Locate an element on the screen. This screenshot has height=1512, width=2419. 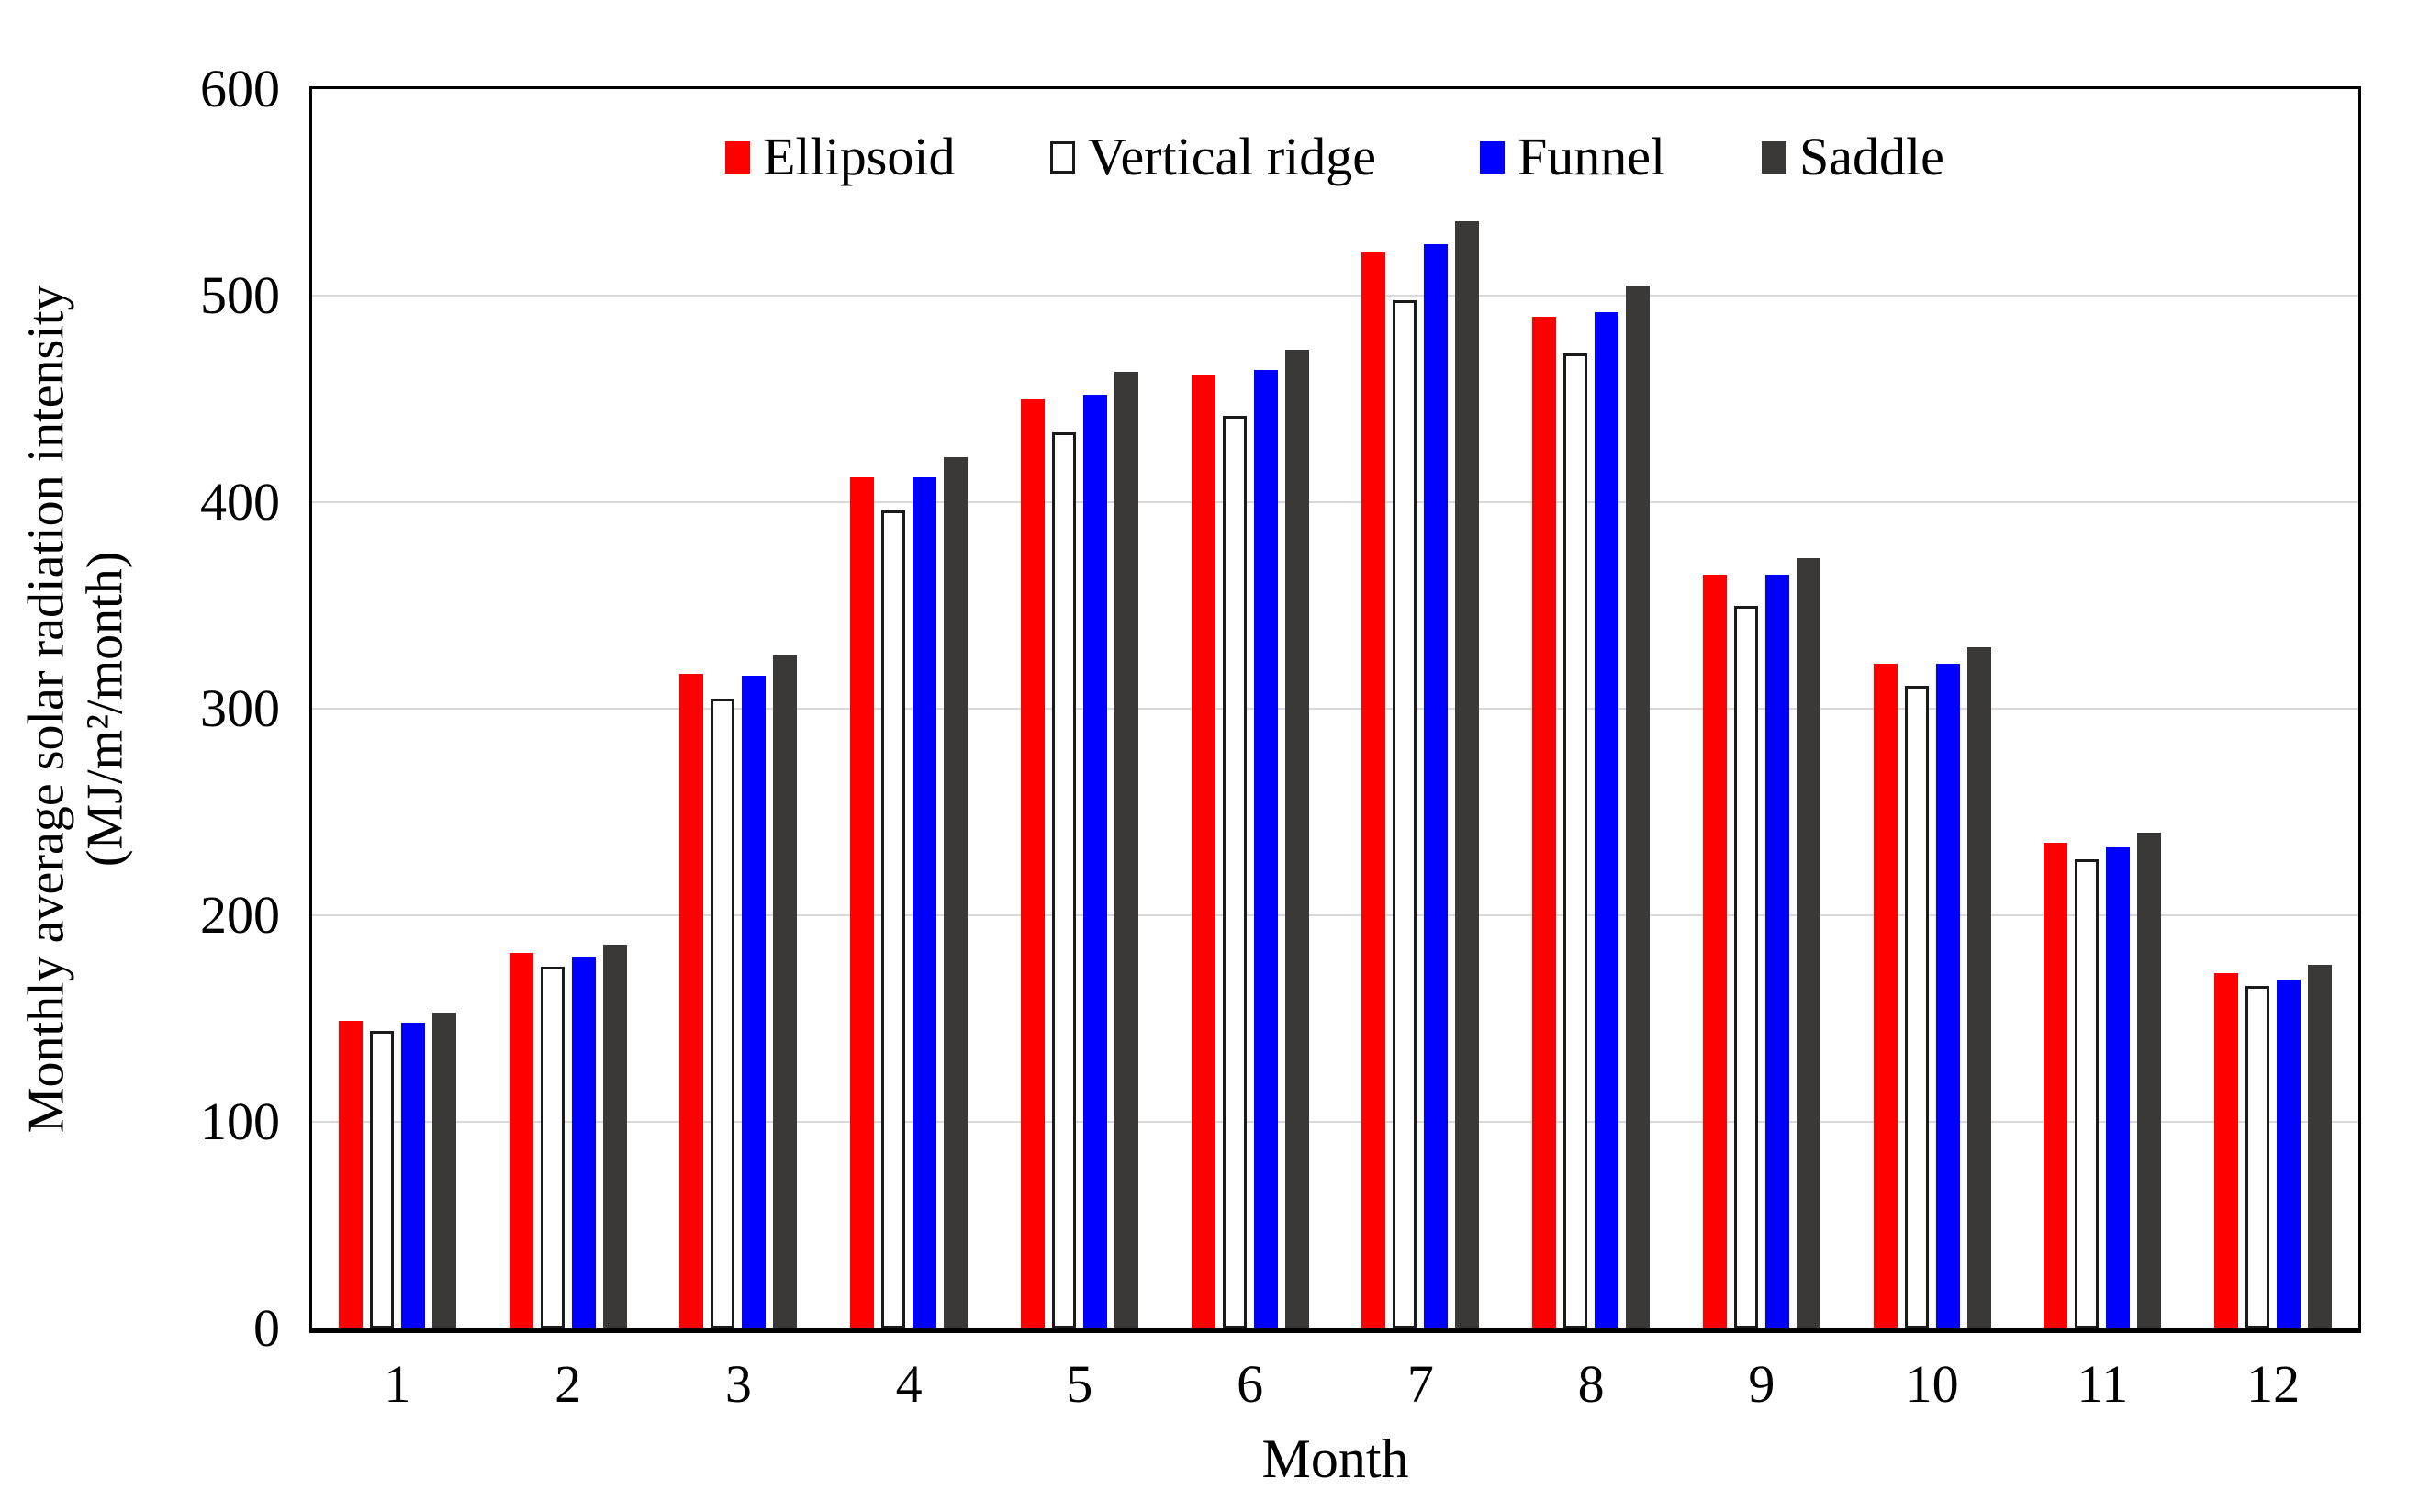
legend-marker-ellipsoid-icon is located at coordinates (737, 157).